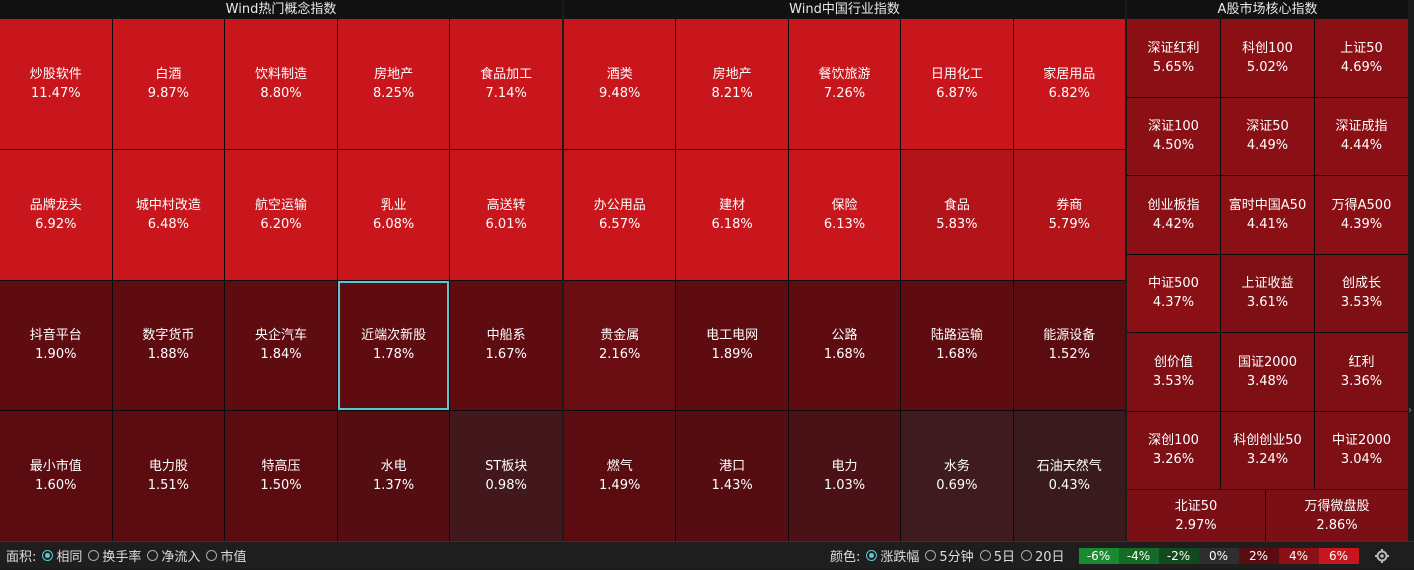  What do you see at coordinates (281, 84) in the screenshot?
I see `tile: 饮料制造 8.80%` at bounding box center [281, 84].